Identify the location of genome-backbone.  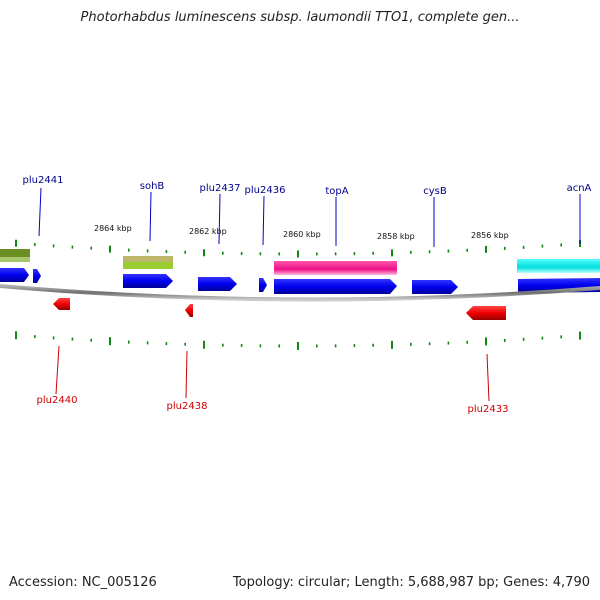
(300, 293).